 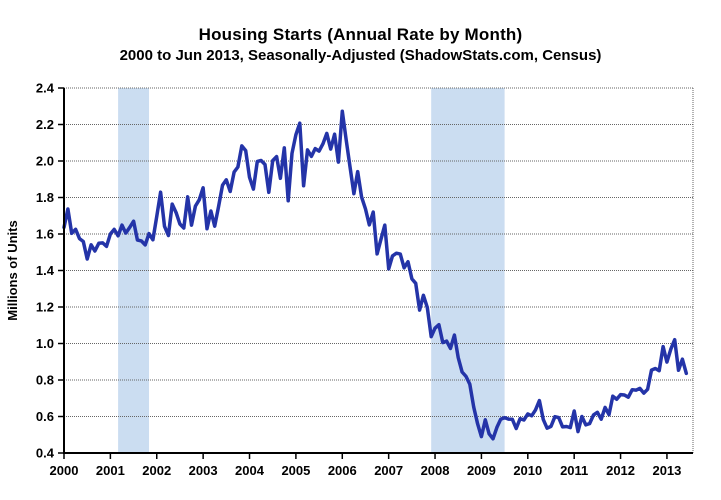 What do you see at coordinates (360, 34) in the screenshot?
I see `chart-title: Housing Starts (Annual Rate by Month)` at bounding box center [360, 34].